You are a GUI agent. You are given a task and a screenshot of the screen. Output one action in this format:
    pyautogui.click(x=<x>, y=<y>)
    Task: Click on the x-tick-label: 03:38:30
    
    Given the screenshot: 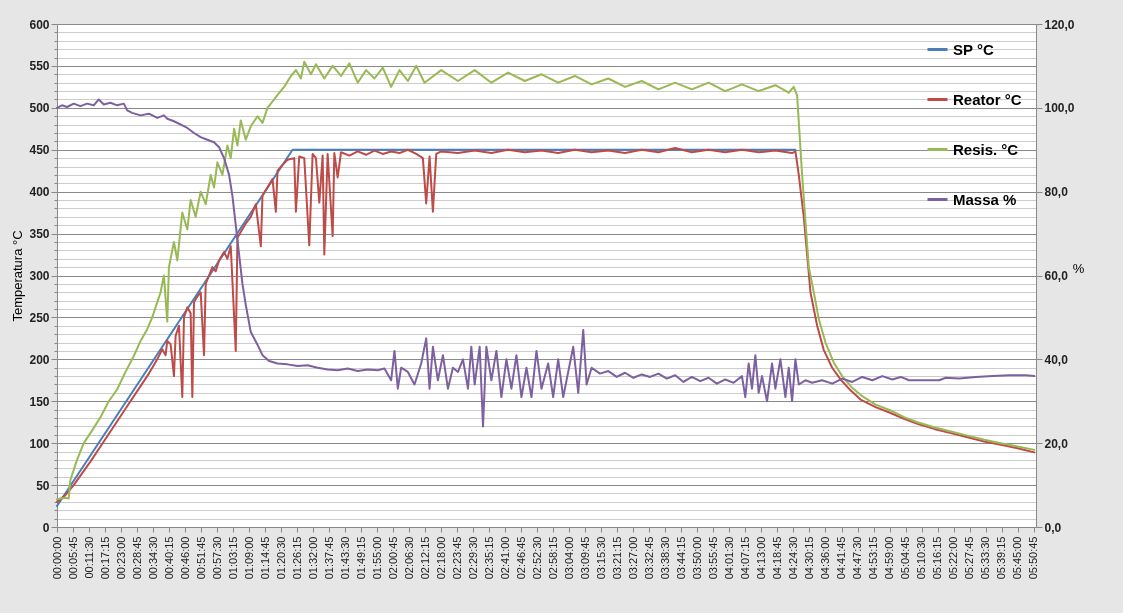 What is the action you would take?
    pyautogui.click(x=664, y=558)
    